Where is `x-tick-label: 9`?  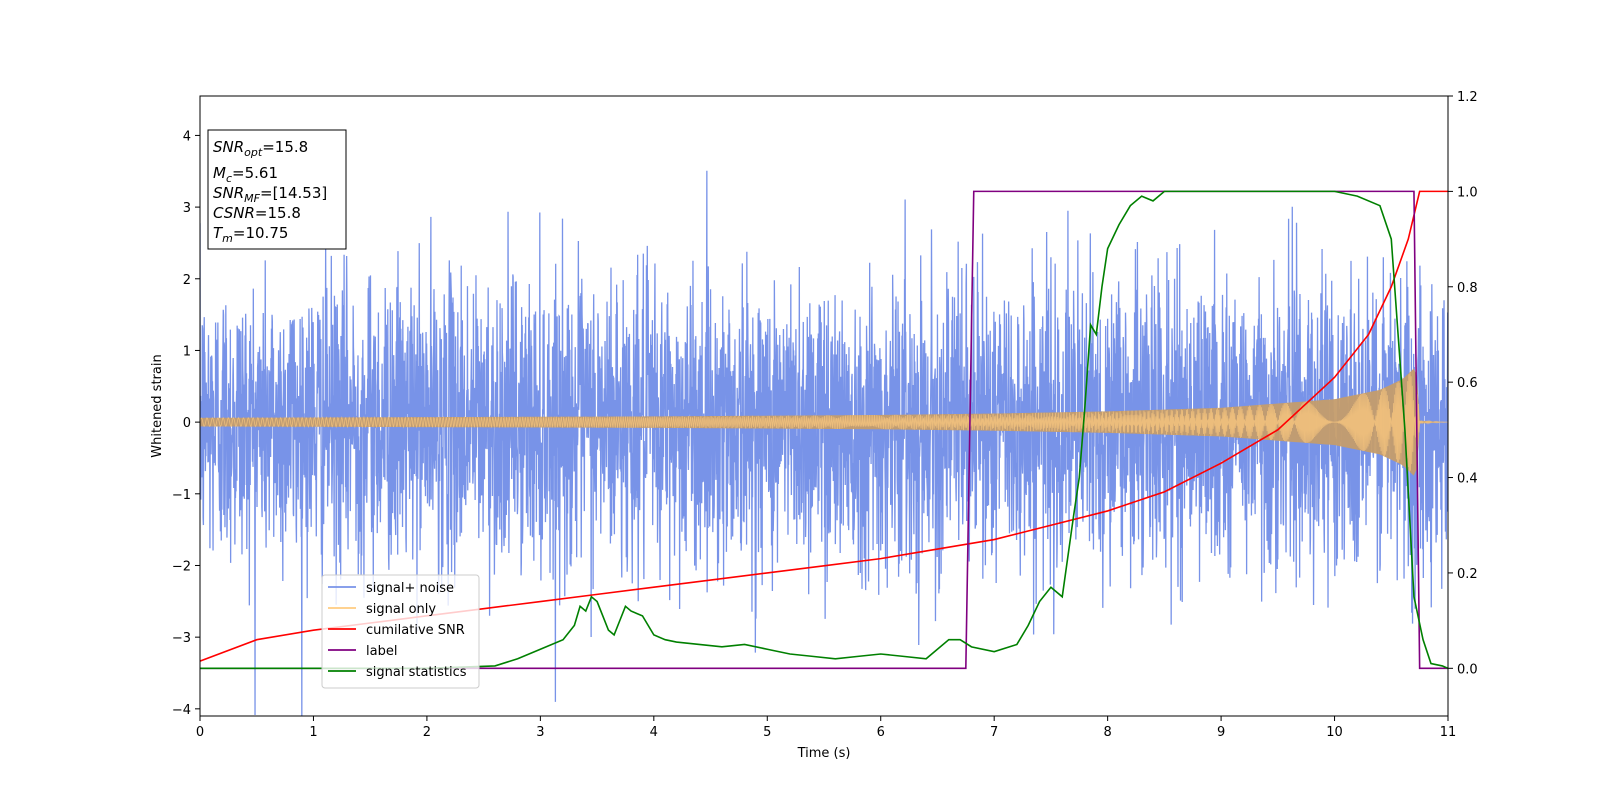 x-tick-label: 9 is located at coordinates (1221, 732).